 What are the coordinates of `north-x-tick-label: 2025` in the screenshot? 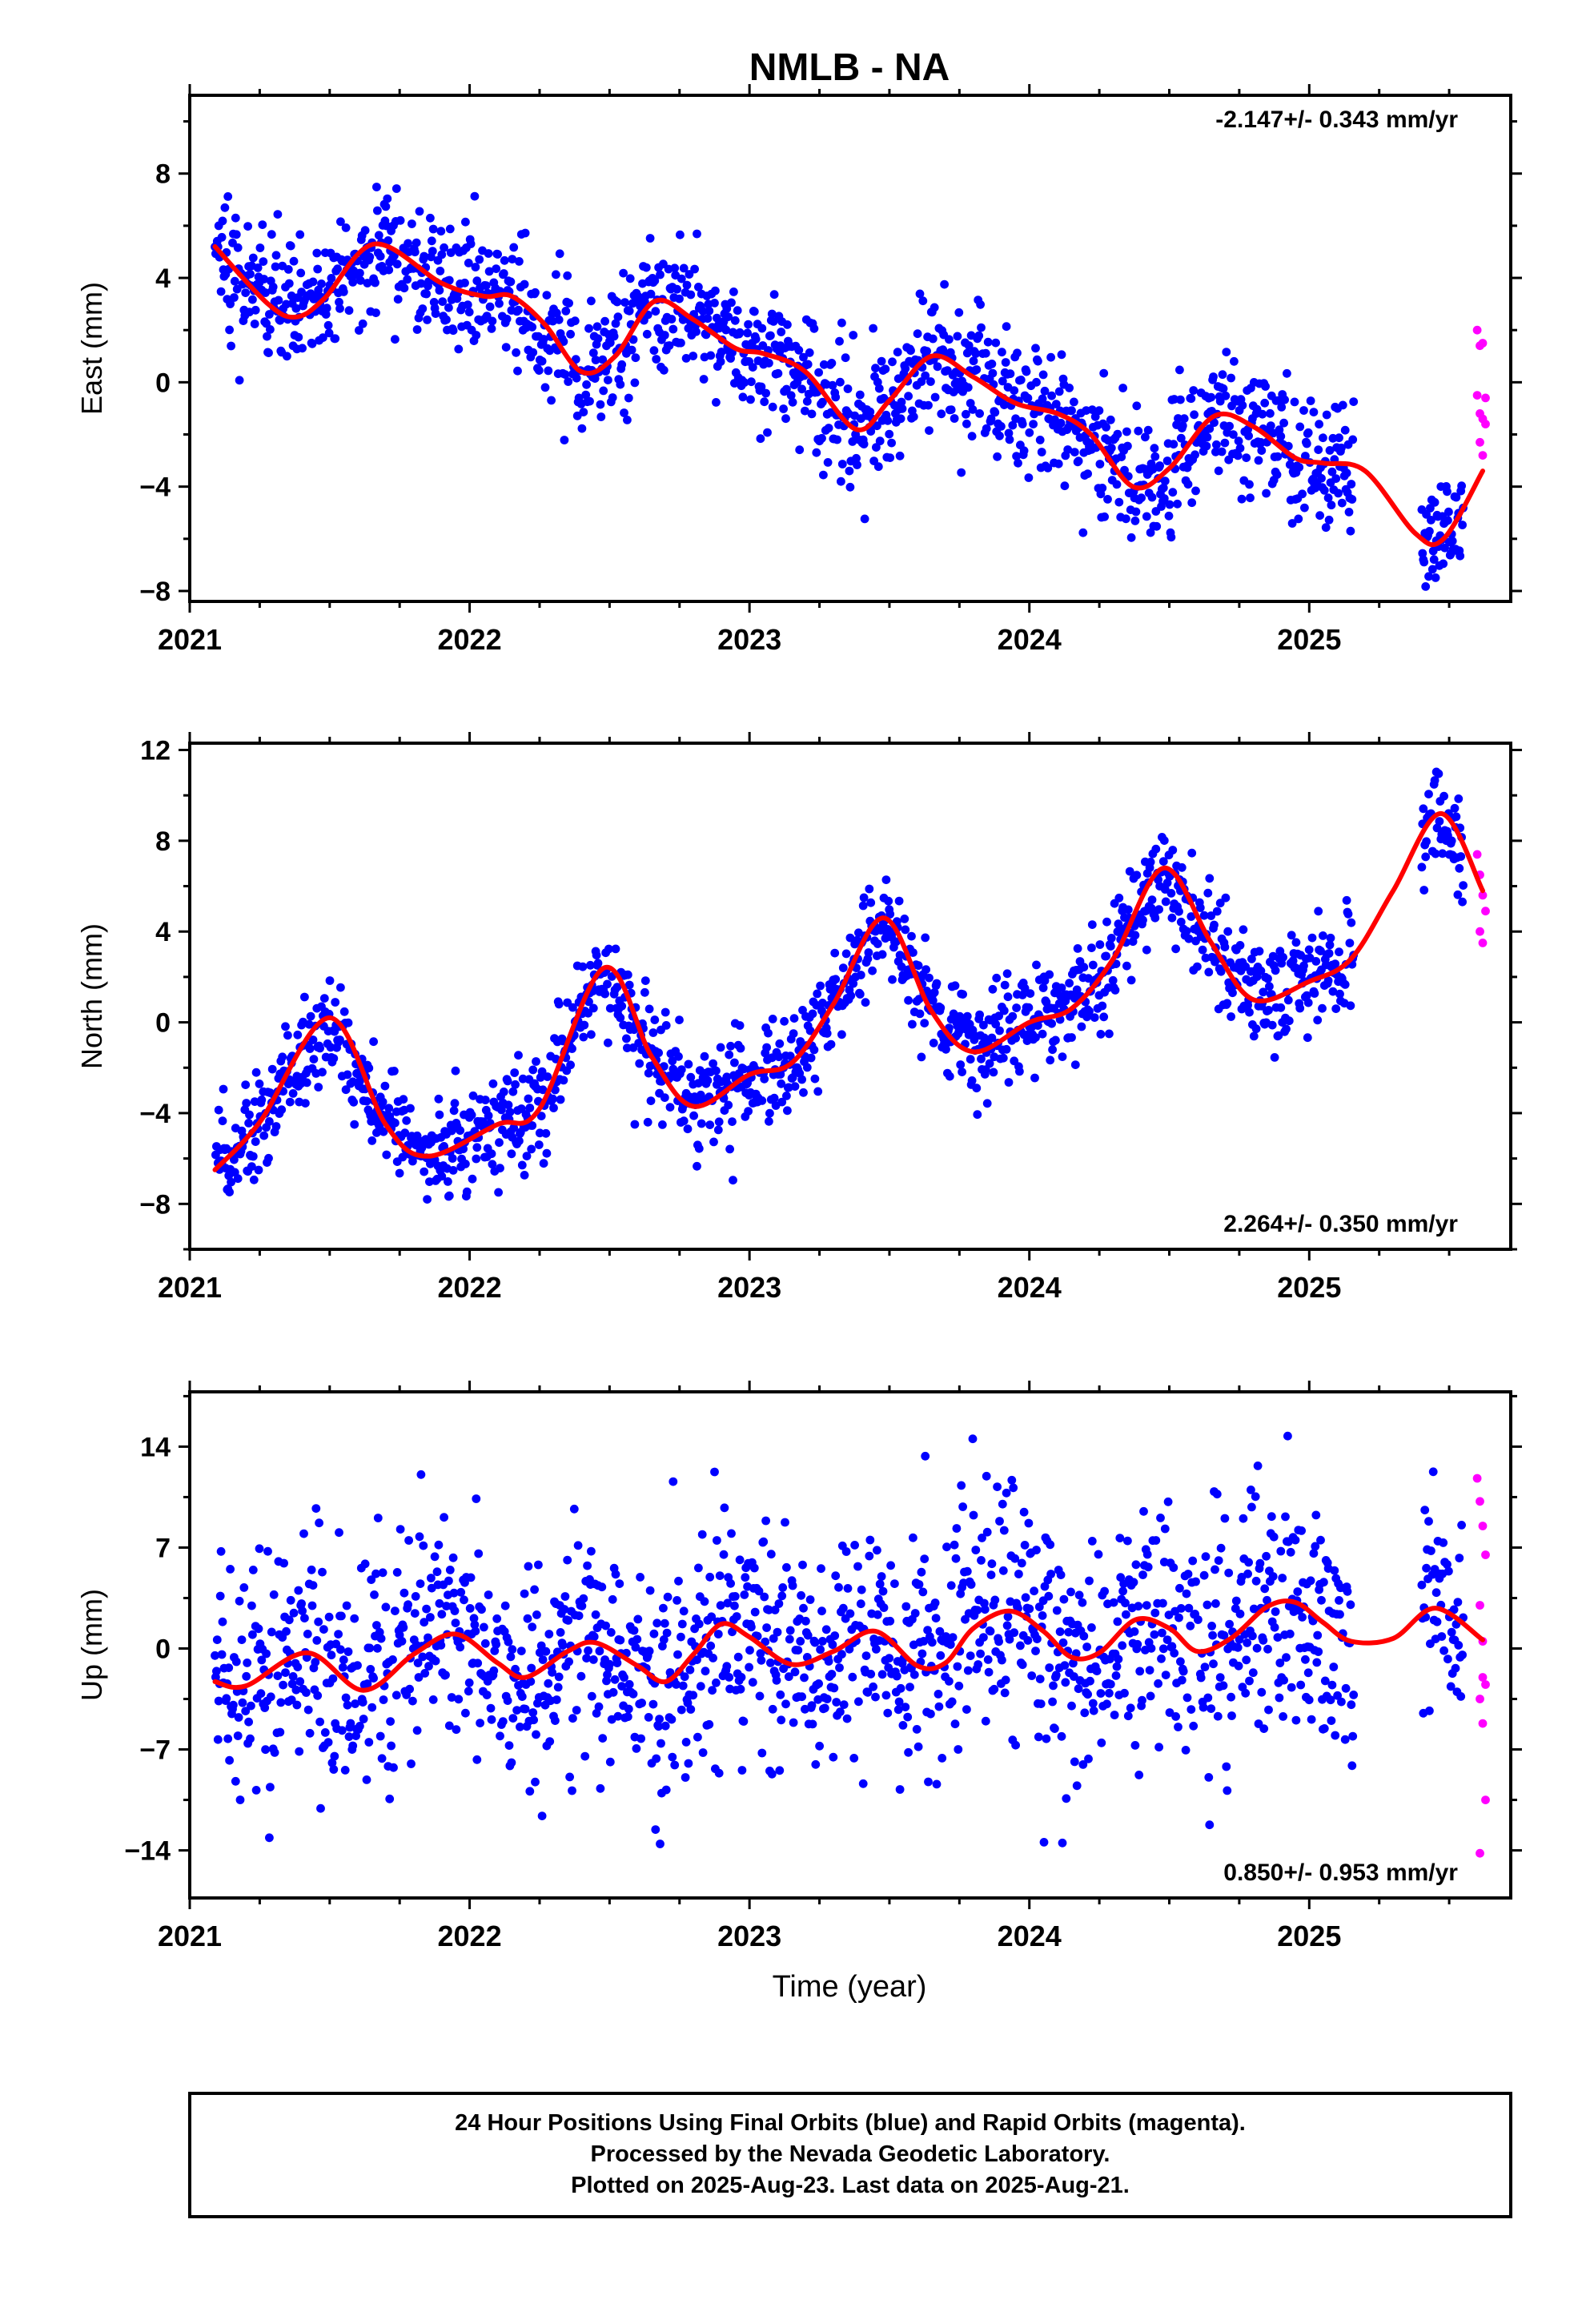 It's located at (1309, 1287).